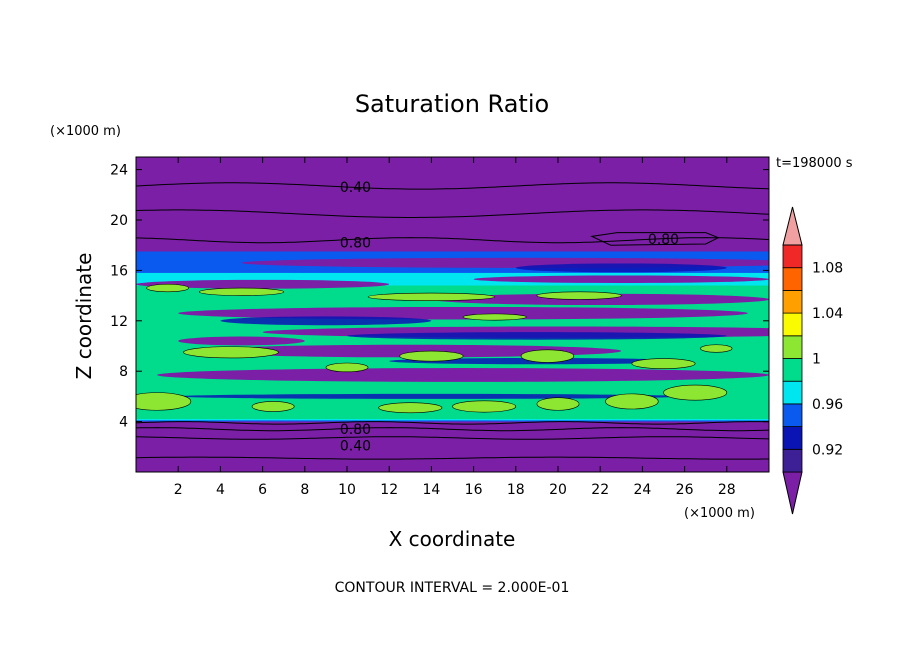  What do you see at coordinates (123, 372) in the screenshot?
I see `y-tick-label: 8` at bounding box center [123, 372].